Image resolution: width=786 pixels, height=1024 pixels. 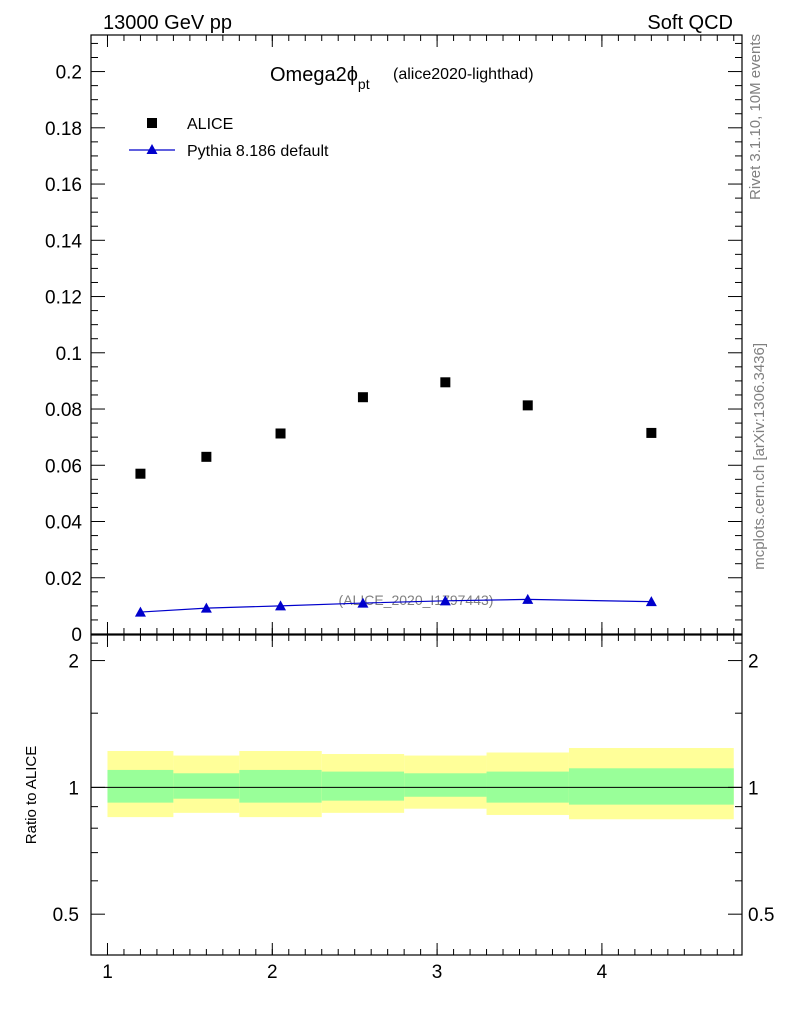 What do you see at coordinates (63, 466) in the screenshot?
I see `y-tick-label-3: 0.06` at bounding box center [63, 466].